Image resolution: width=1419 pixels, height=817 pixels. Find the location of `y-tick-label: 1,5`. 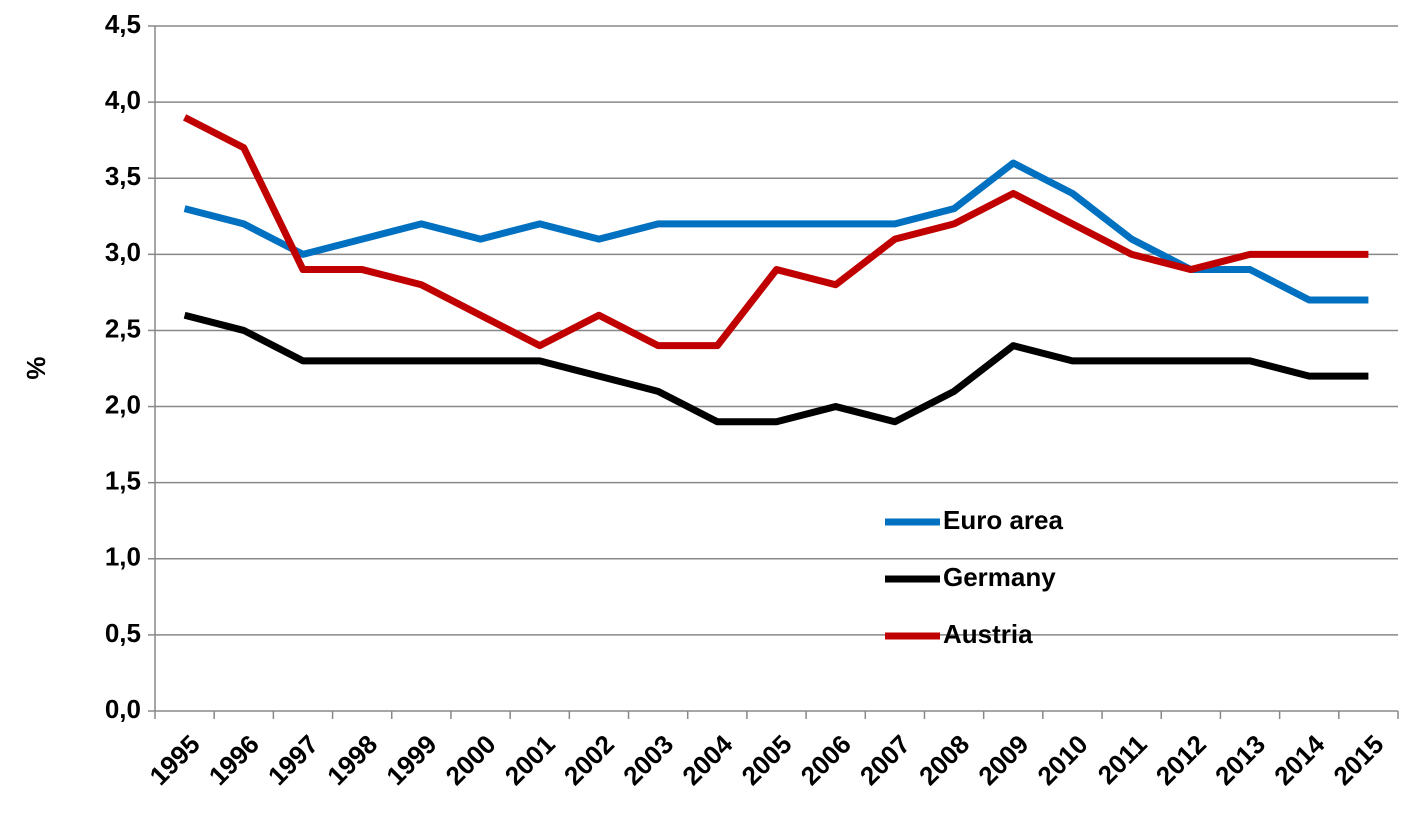

y-tick-label: 1,5 is located at coordinates (123, 481).